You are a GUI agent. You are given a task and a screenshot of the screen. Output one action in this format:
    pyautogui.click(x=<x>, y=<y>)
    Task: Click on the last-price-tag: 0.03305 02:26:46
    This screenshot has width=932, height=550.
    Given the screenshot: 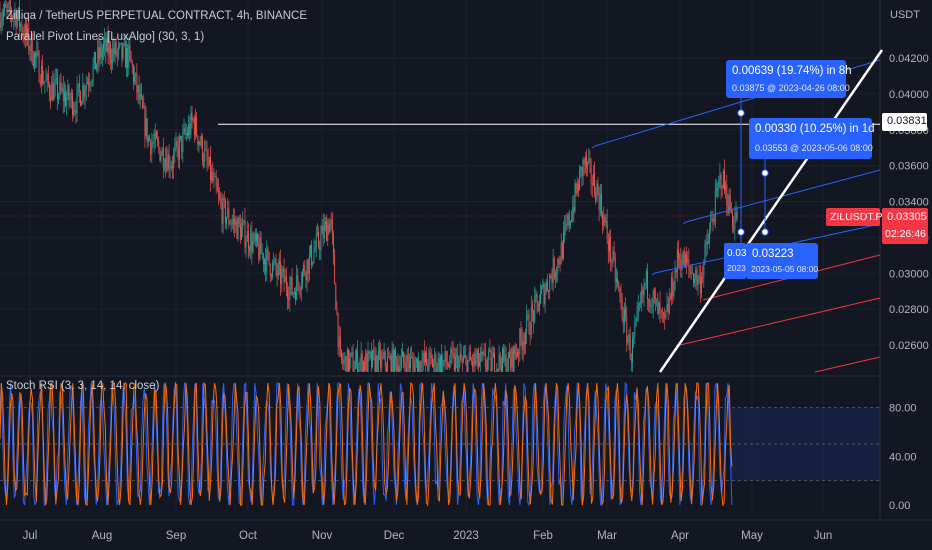 What is the action you would take?
    pyautogui.click(x=905, y=226)
    